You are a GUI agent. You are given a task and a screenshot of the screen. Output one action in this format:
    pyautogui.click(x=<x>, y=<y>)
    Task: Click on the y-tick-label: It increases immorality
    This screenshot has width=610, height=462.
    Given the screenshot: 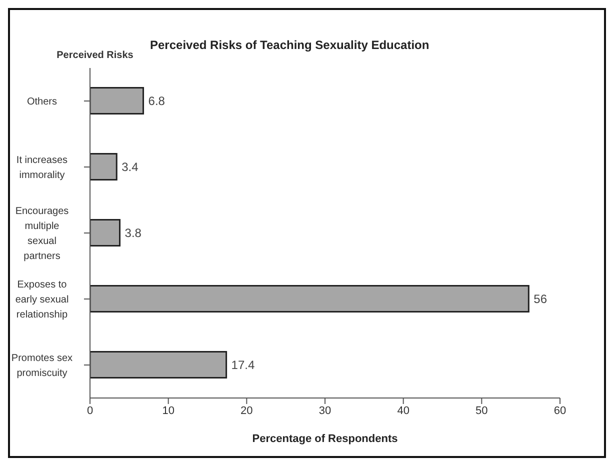 What is the action you would take?
    pyautogui.click(x=42, y=168)
    